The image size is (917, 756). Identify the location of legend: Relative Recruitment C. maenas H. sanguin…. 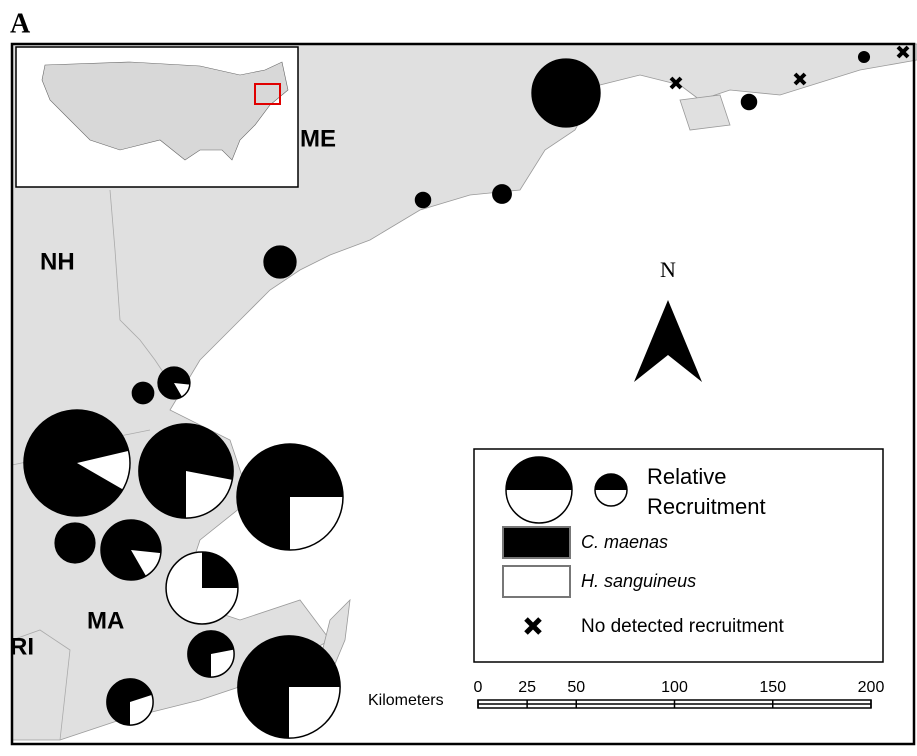
(678, 555).